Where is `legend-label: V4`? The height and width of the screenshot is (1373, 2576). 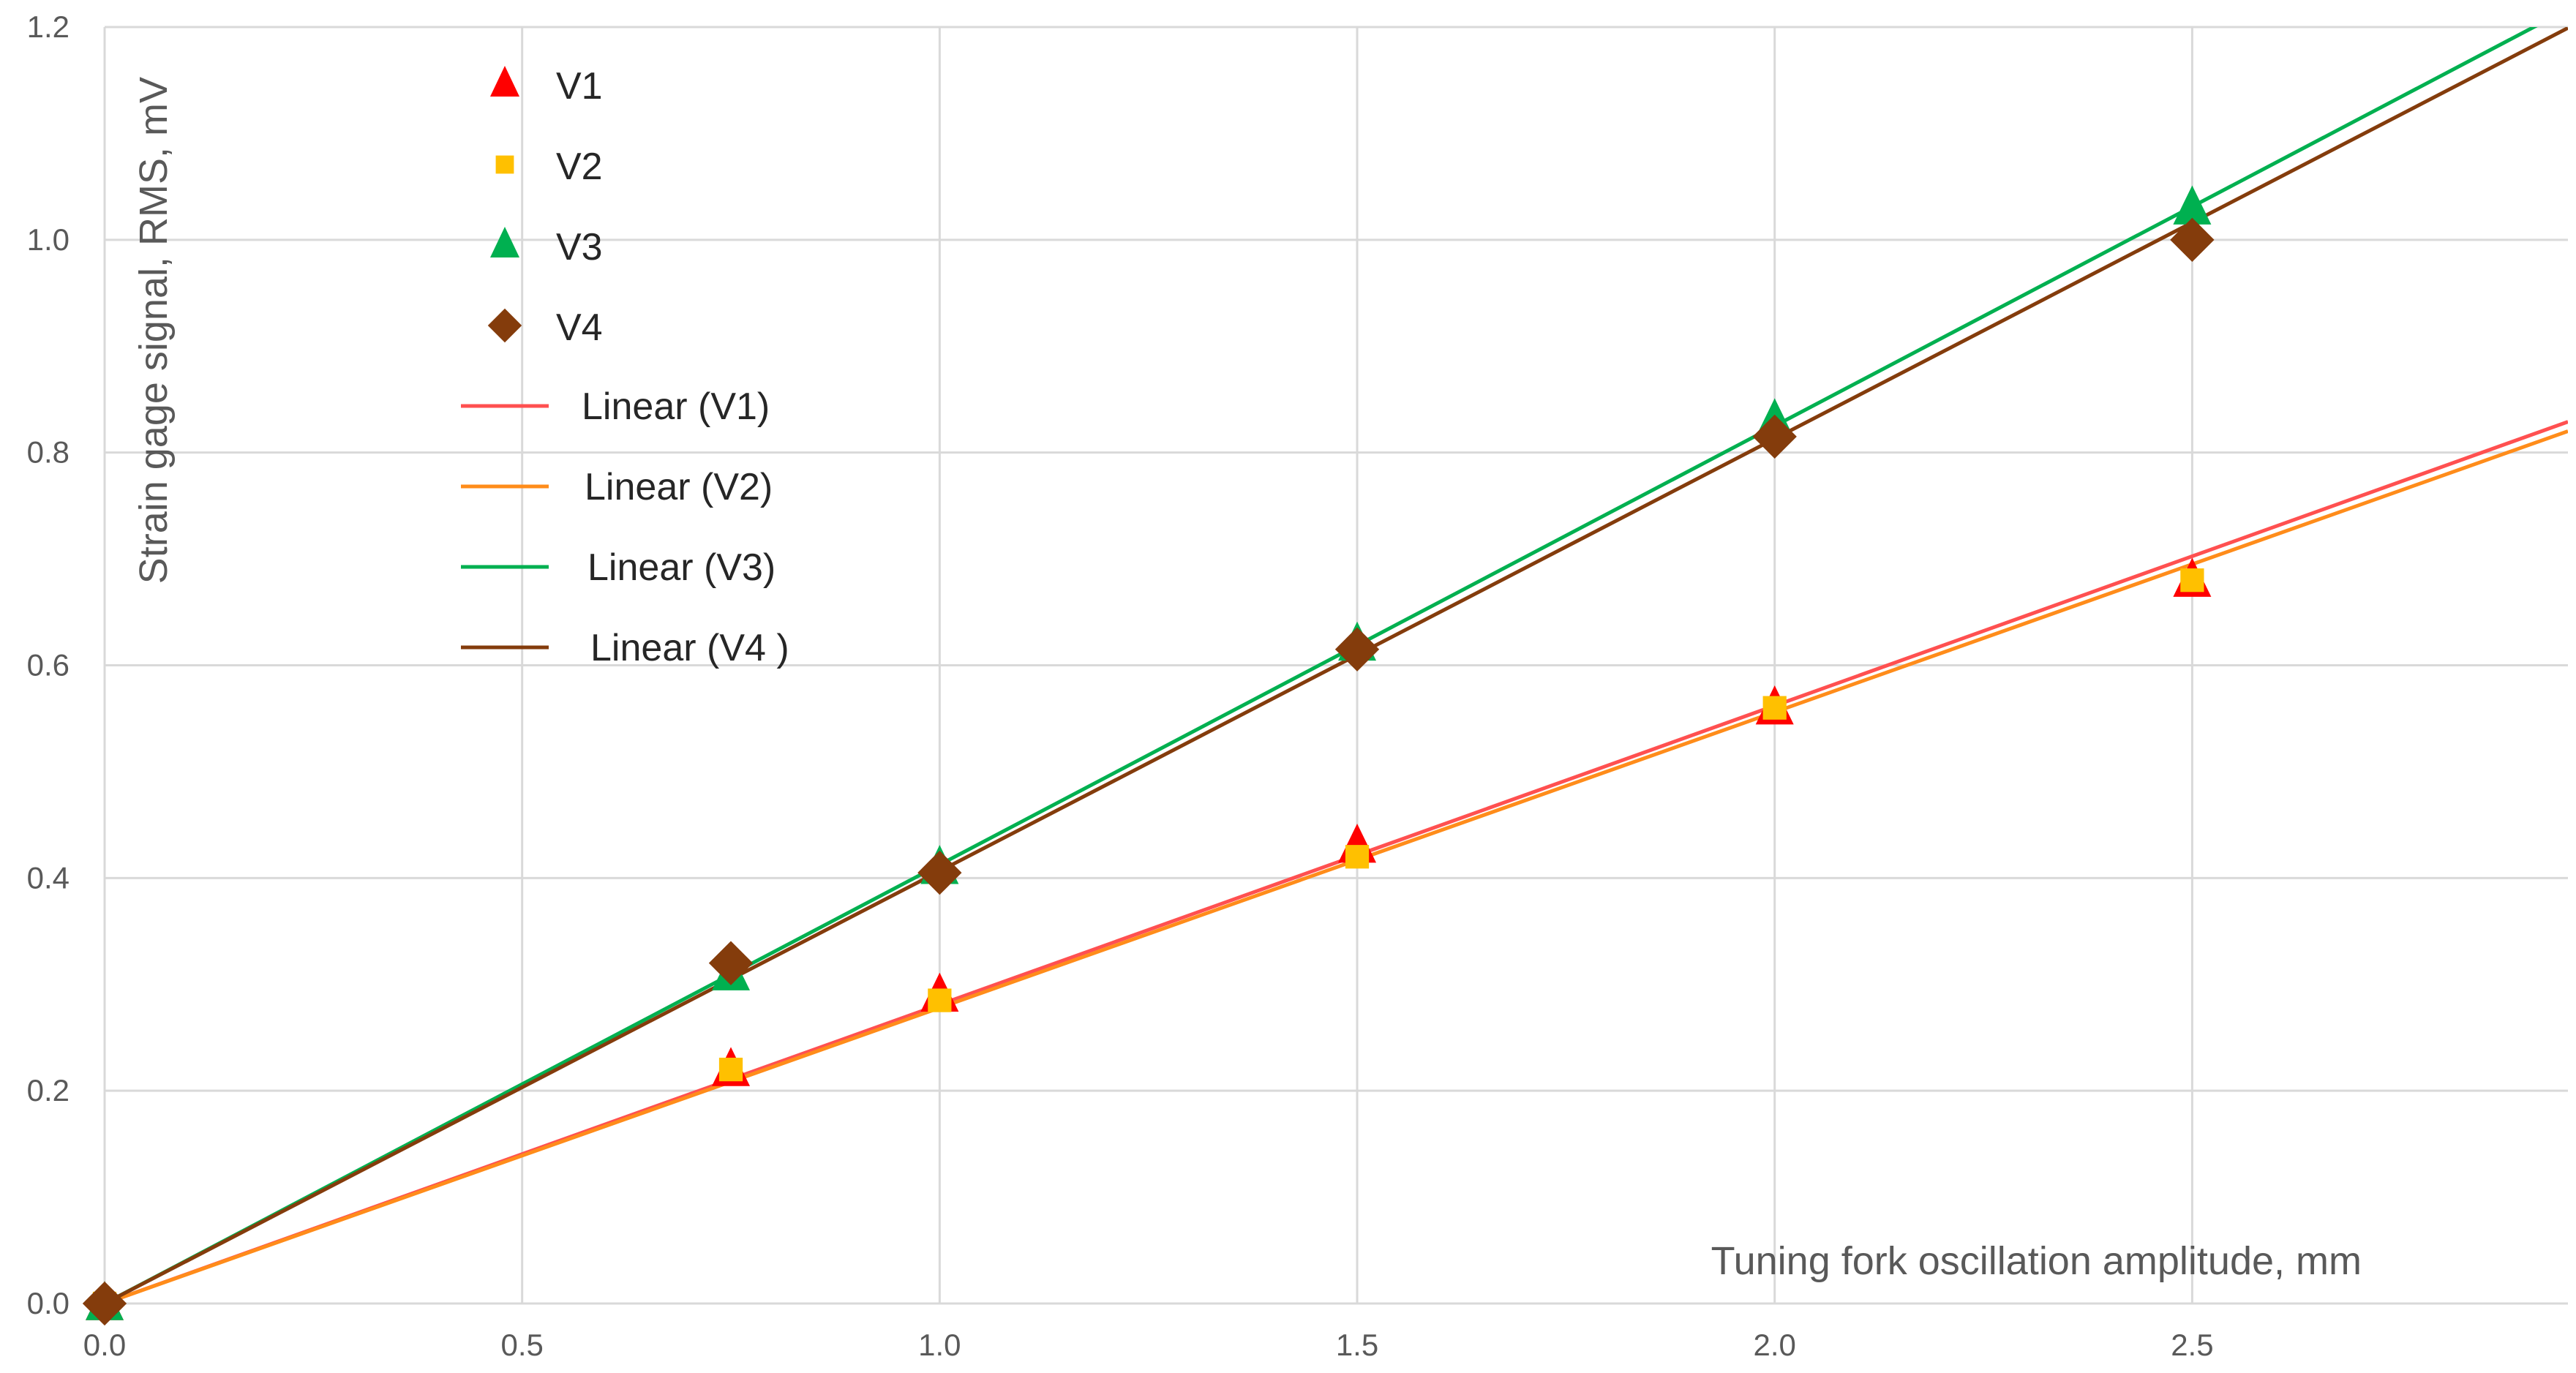 legend-label: V4 is located at coordinates (580, 327).